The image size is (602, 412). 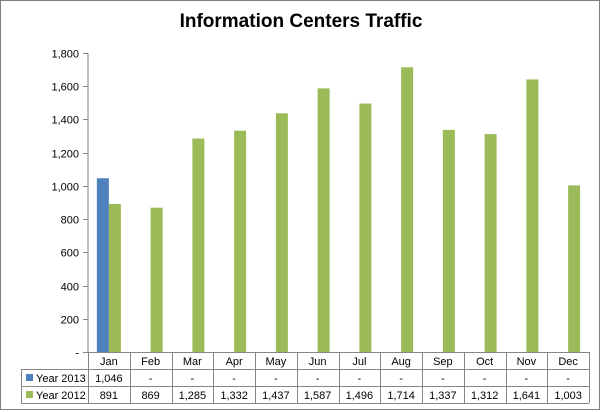 I want to click on table-cell-value: 1,437, so click(x=276, y=396).